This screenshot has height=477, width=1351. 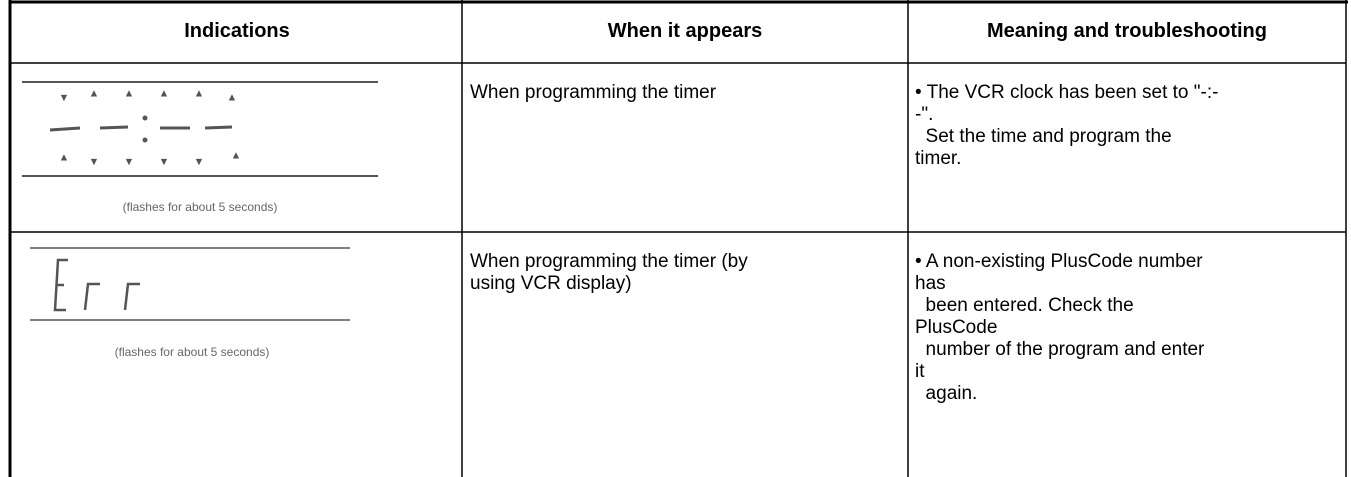 What do you see at coordinates (551, 283) in the screenshot?
I see `when-line: using VCR display)` at bounding box center [551, 283].